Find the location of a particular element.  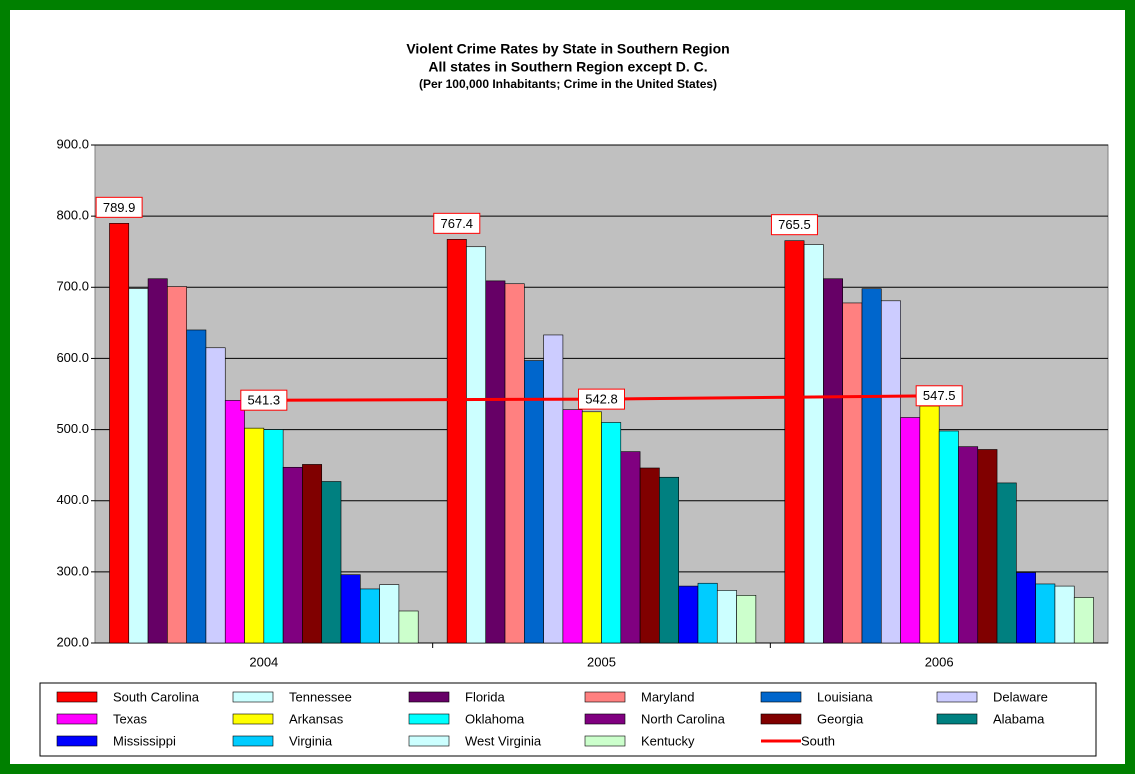

legend-label: Georgia is located at coordinates (840, 718).